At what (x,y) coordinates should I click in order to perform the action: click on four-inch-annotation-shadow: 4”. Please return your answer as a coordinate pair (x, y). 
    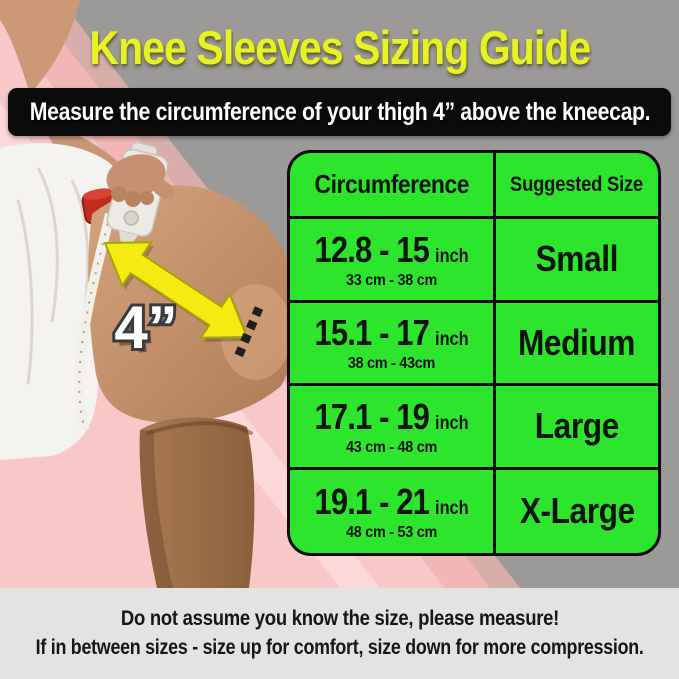
    Looking at the image, I should click on (149, 331).